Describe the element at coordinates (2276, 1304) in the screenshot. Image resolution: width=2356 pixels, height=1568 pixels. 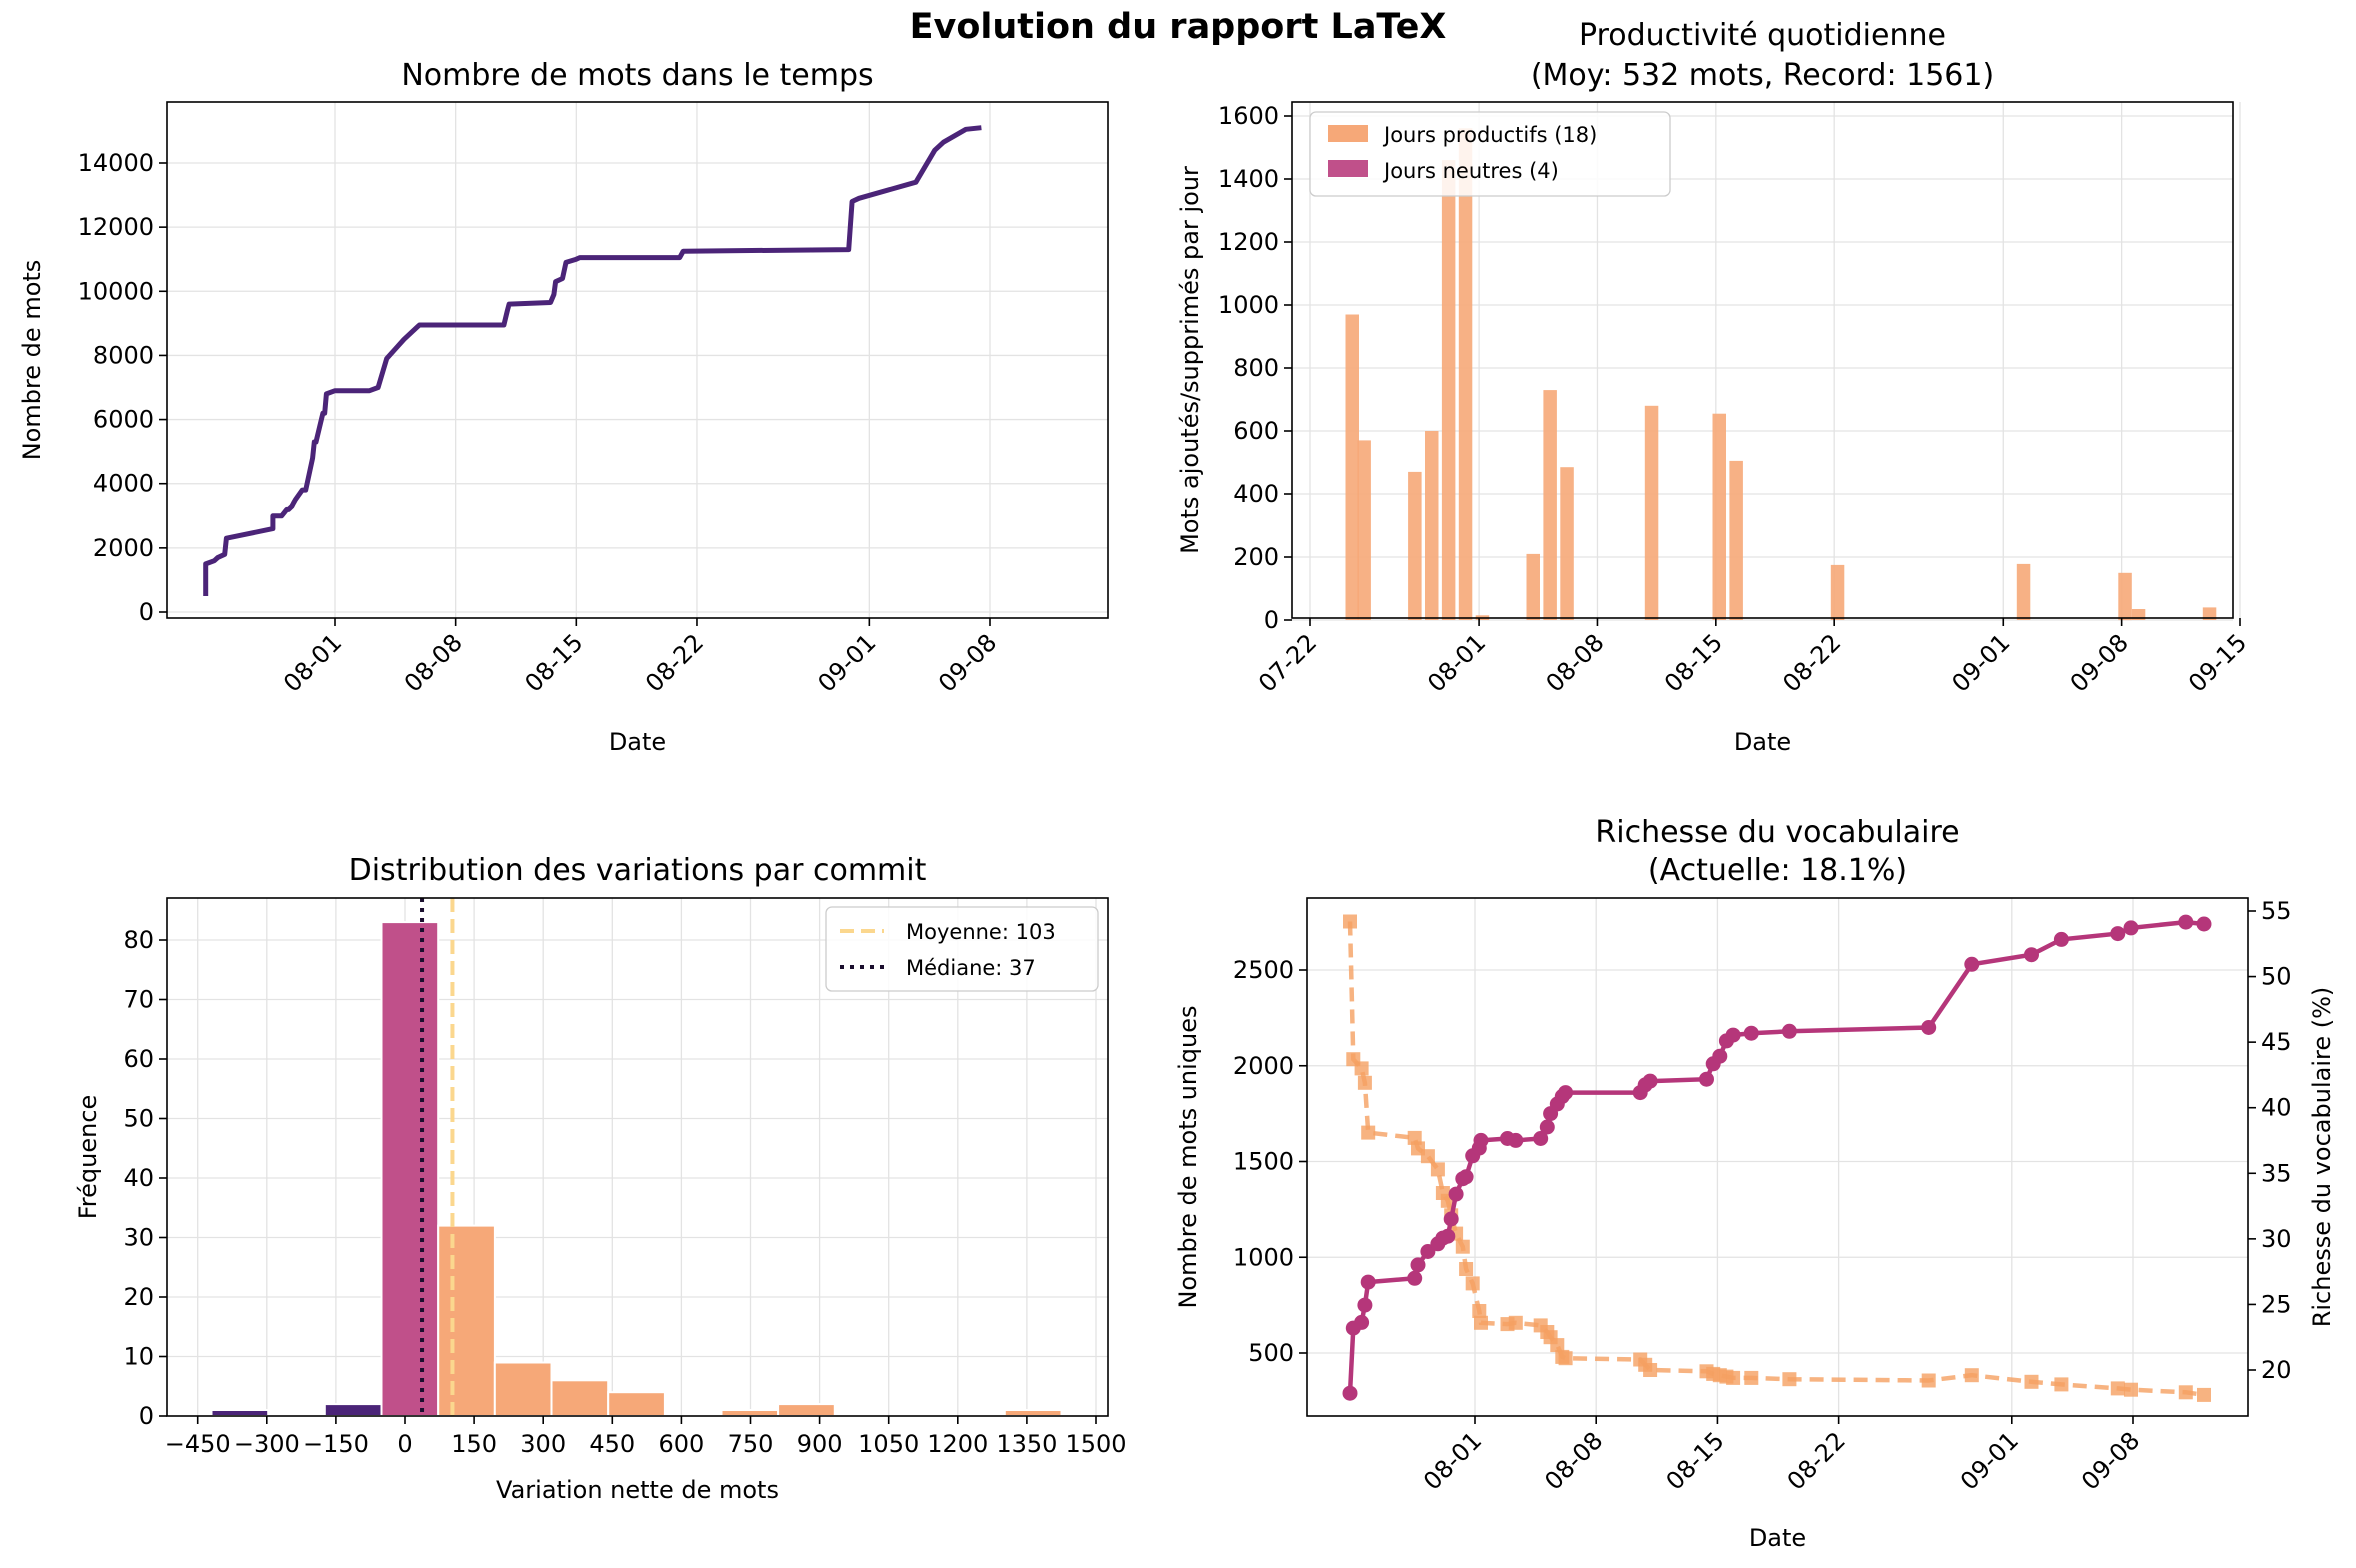
I see `y-tick-right-label: 25` at that location.